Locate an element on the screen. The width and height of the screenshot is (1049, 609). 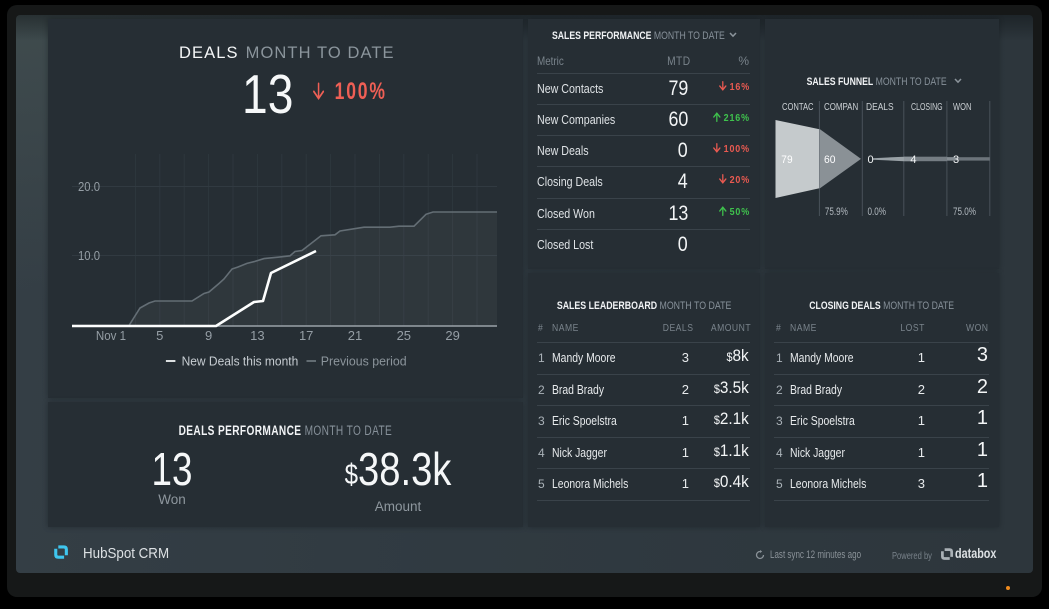
svg-text: 25 is located at coordinates (404, 335).